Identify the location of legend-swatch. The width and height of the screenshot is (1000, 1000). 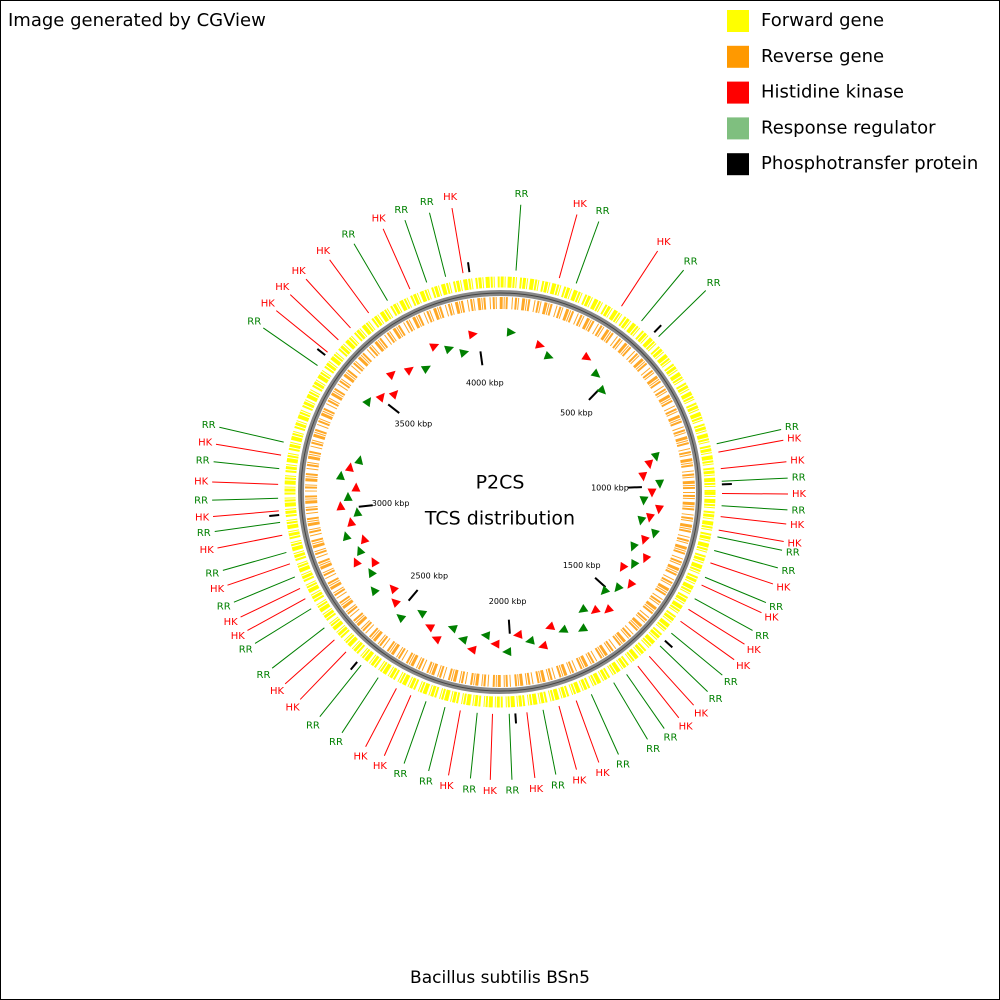
(738, 21).